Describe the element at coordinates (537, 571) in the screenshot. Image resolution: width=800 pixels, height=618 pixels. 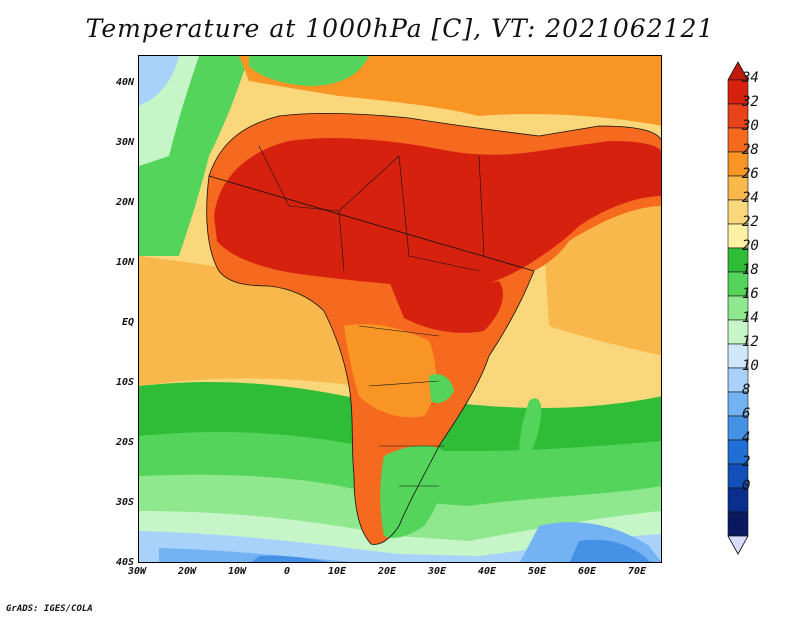
I see `lon-tick: 50E` at that location.